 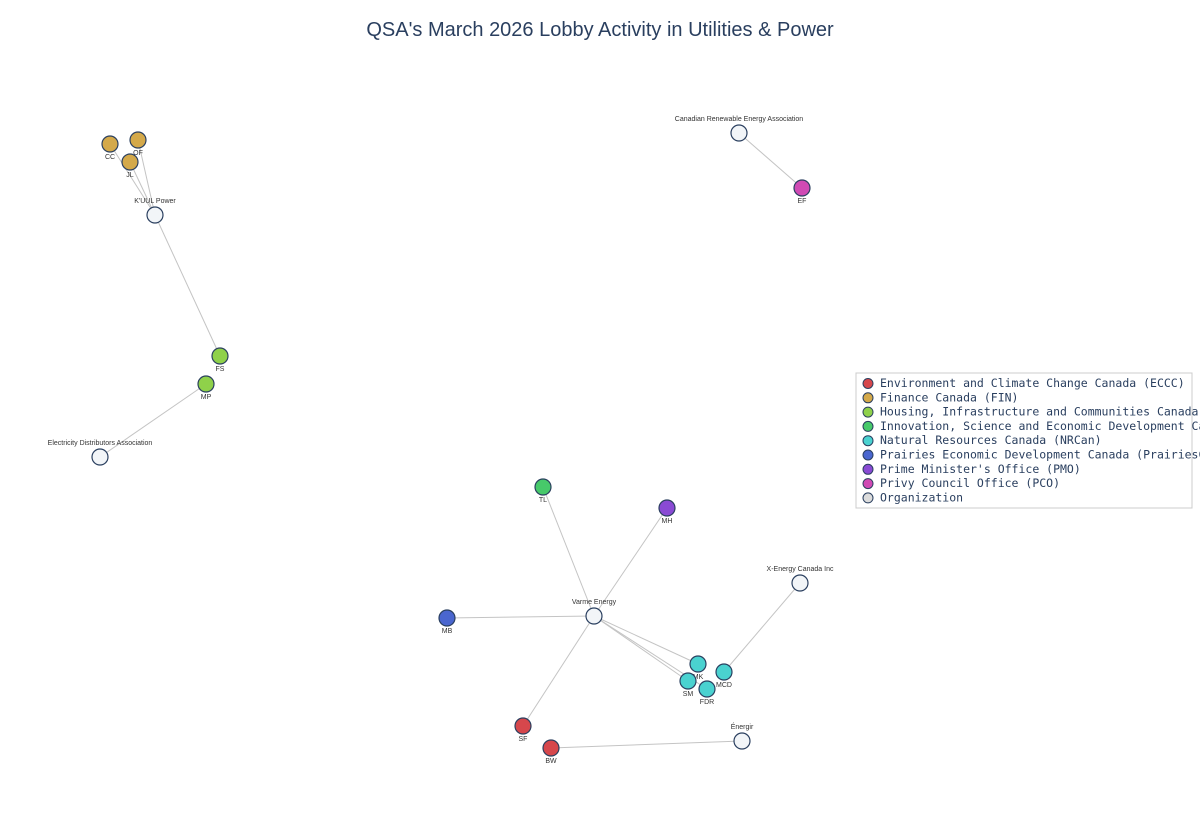 What do you see at coordinates (100, 443) in the screenshot?
I see `node-label: Electricity Distributors Association` at bounding box center [100, 443].